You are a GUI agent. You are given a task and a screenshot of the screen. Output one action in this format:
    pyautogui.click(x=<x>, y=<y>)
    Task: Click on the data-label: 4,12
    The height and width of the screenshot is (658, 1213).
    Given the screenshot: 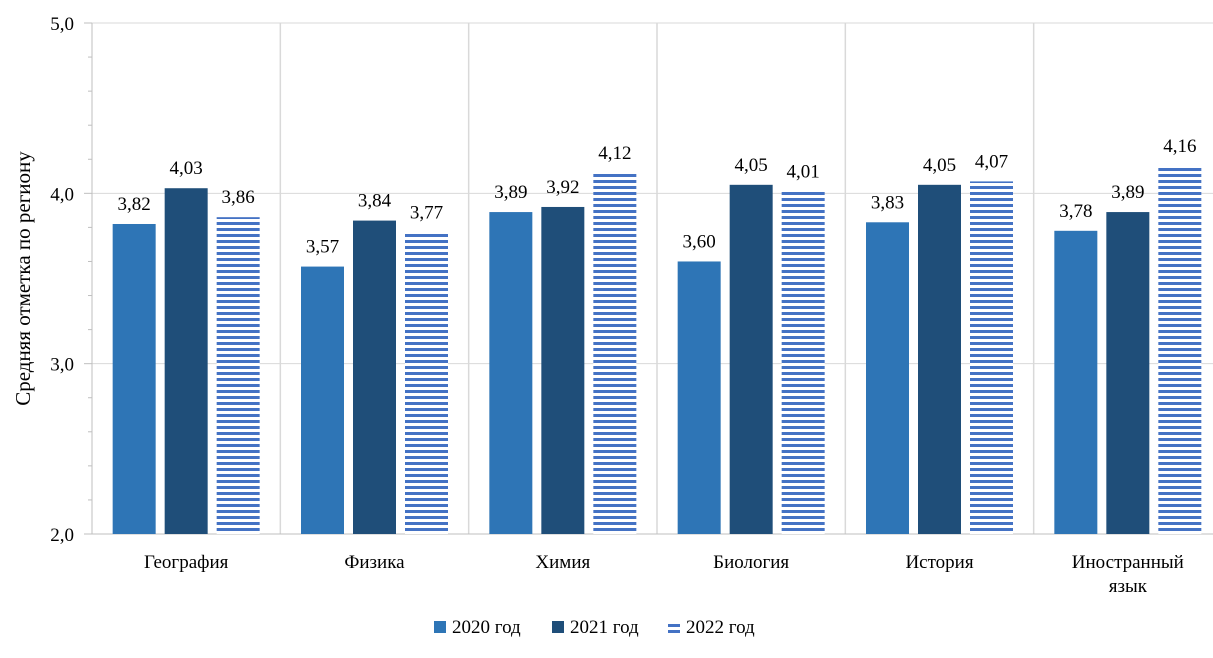 What is the action you would take?
    pyautogui.click(x=614, y=153)
    